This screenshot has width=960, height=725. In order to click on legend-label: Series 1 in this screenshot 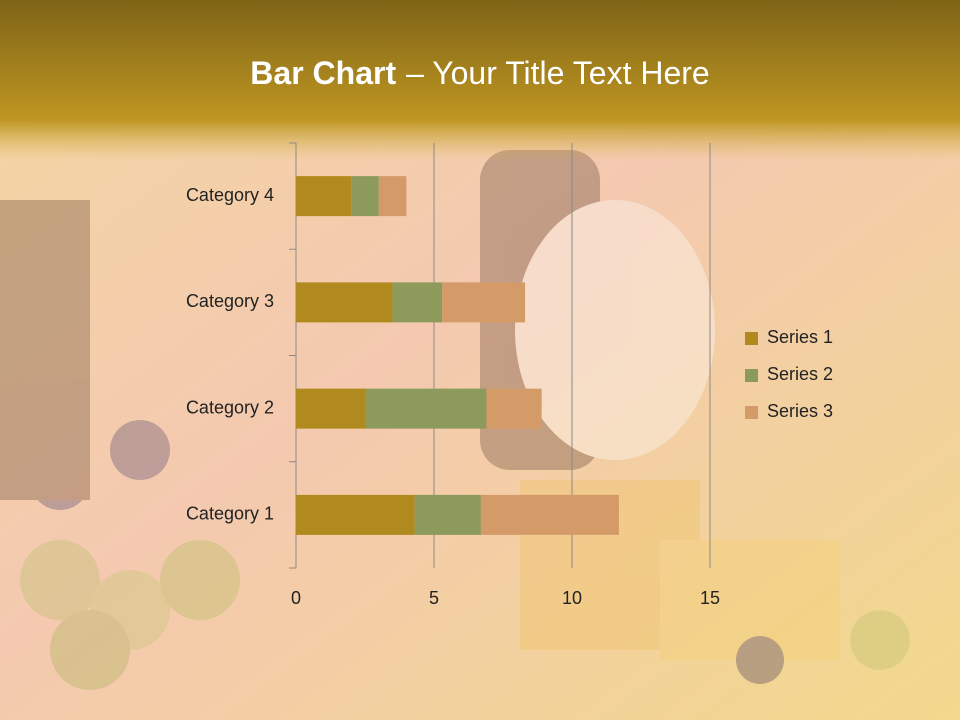, I will do `click(800, 337)`.